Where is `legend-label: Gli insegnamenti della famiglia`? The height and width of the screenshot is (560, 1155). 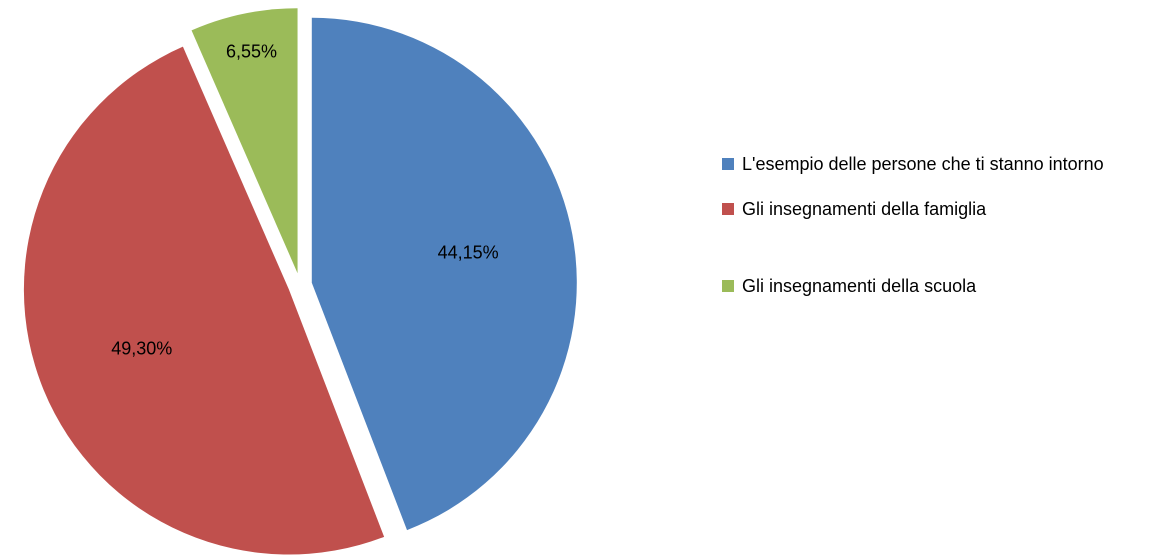 legend-label: Gli insegnamenti della famiglia is located at coordinates (864, 209).